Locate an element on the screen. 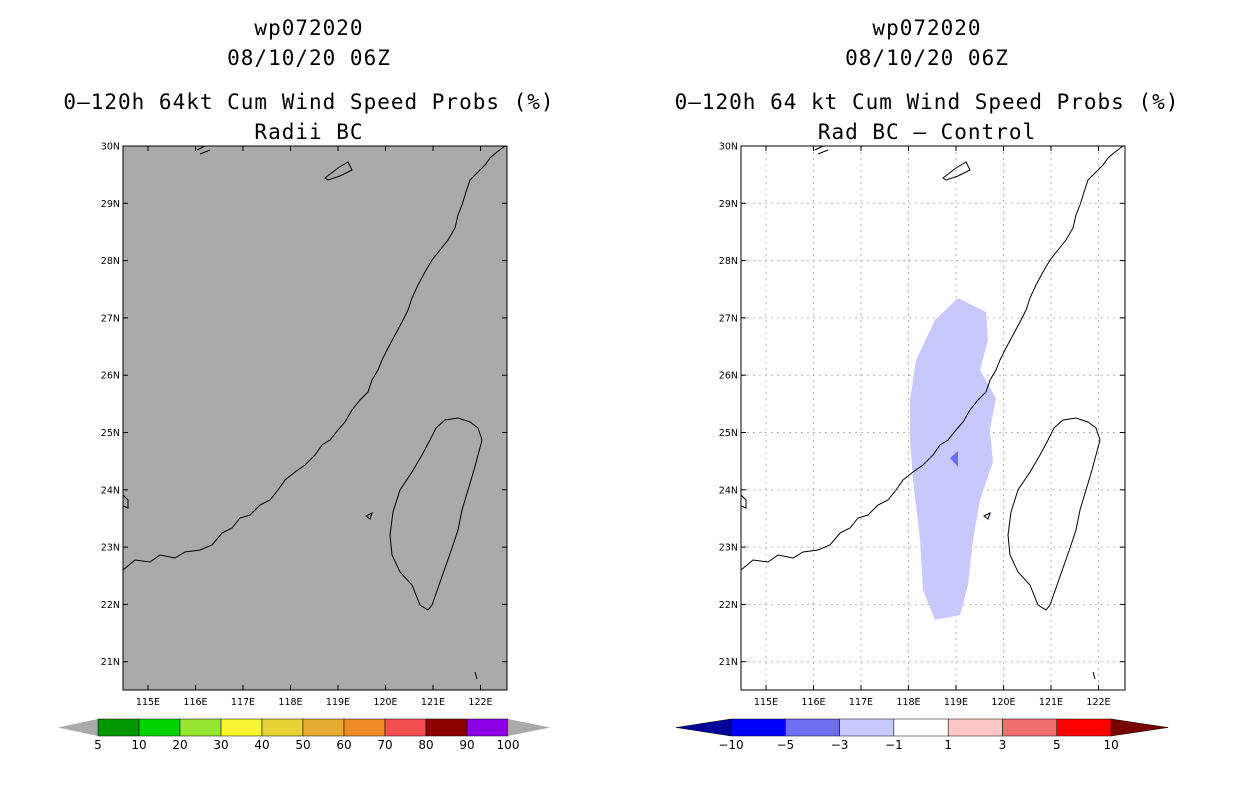 The height and width of the screenshot is (800, 1236). subtitle: Rad BC – Control is located at coordinates (927, 132).